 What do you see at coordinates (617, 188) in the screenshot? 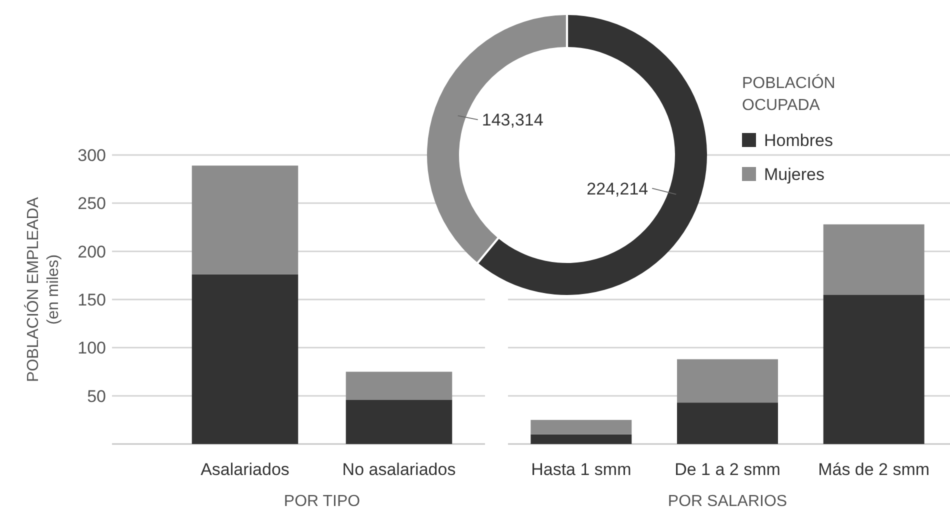
I see `data-label: 224,214` at bounding box center [617, 188].